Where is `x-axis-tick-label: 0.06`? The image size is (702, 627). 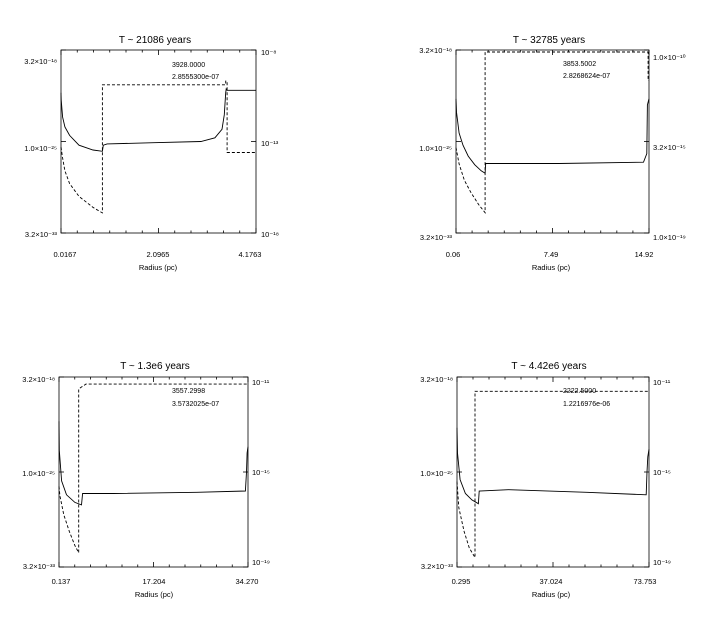 x-axis-tick-label: 0.06 is located at coordinates (453, 254).